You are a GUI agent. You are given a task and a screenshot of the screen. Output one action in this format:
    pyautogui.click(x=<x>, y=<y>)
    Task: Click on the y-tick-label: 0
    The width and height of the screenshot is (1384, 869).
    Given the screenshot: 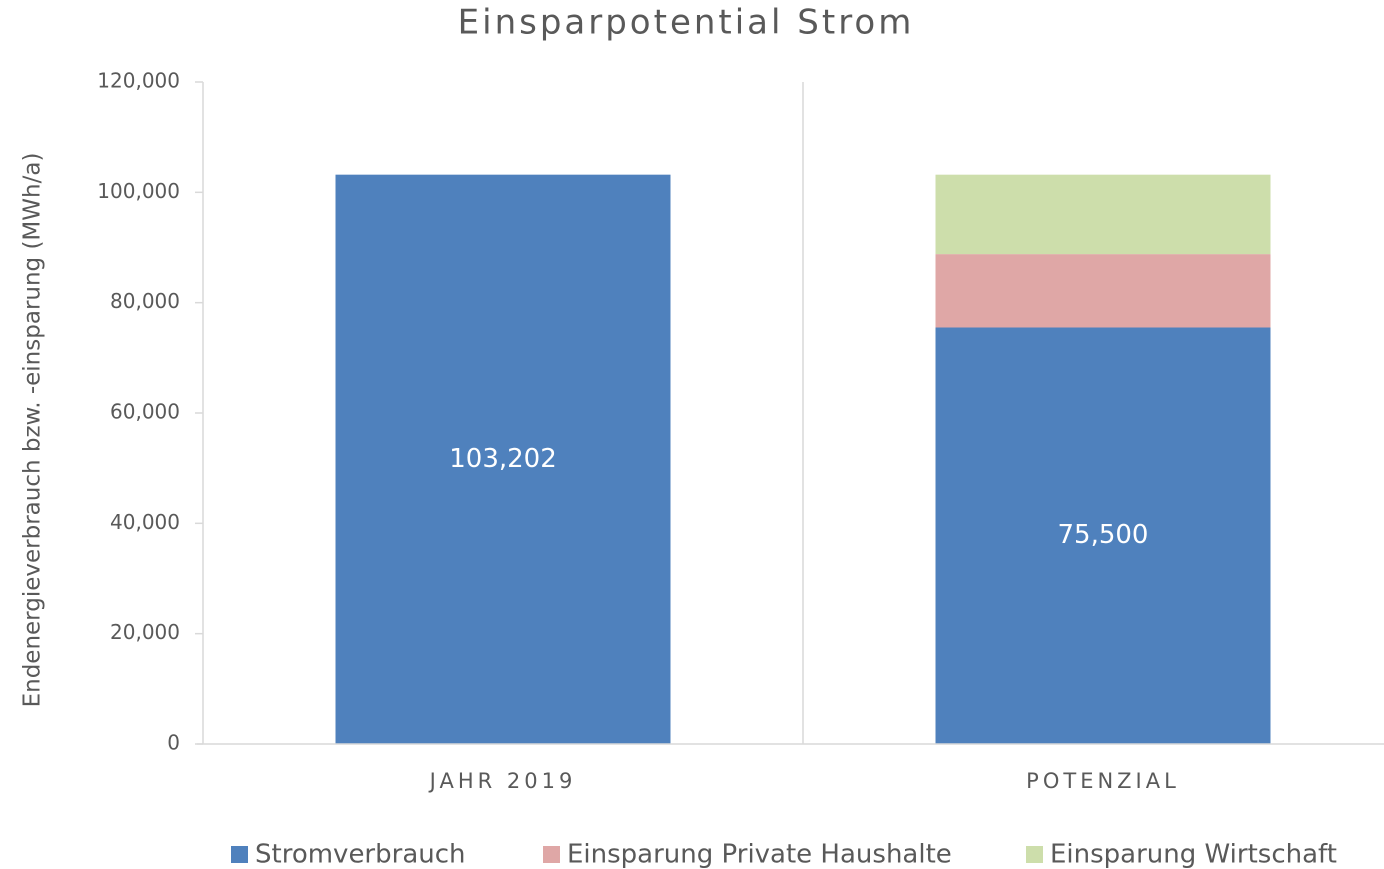 What is the action you would take?
    pyautogui.click(x=173, y=743)
    